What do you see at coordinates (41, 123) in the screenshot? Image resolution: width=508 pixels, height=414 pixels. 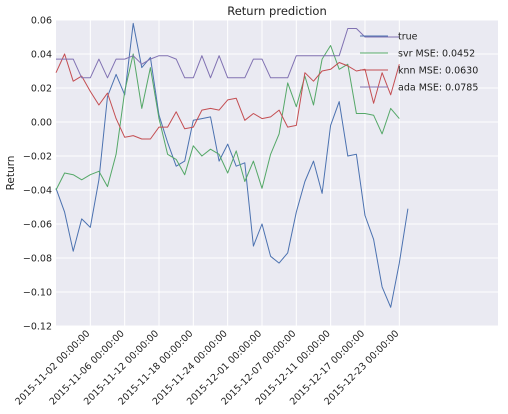 I see `y-tick-label: 0.00` at bounding box center [41, 123].